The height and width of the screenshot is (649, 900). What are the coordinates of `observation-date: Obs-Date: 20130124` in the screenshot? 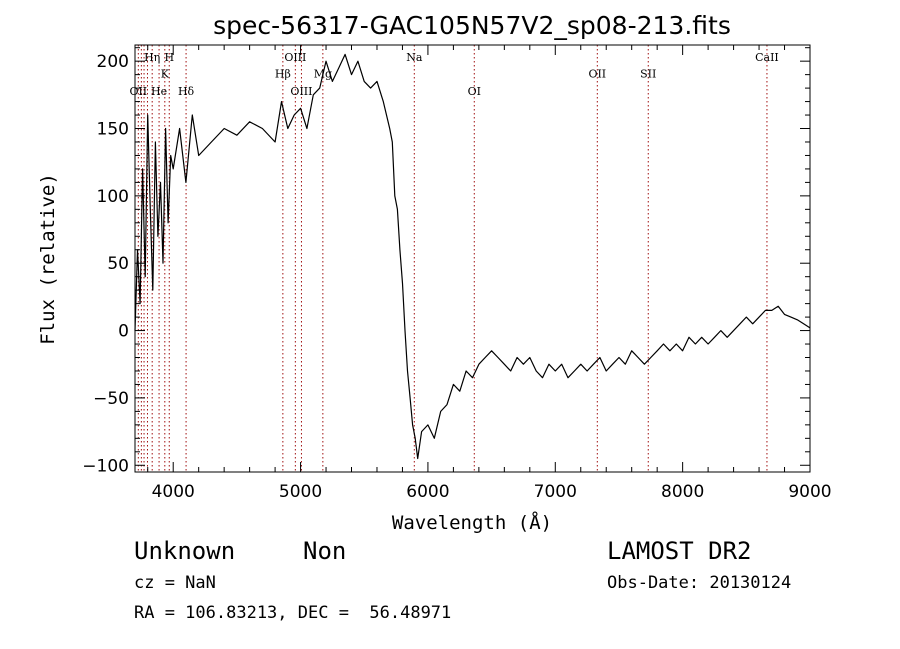 It's located at (699, 583).